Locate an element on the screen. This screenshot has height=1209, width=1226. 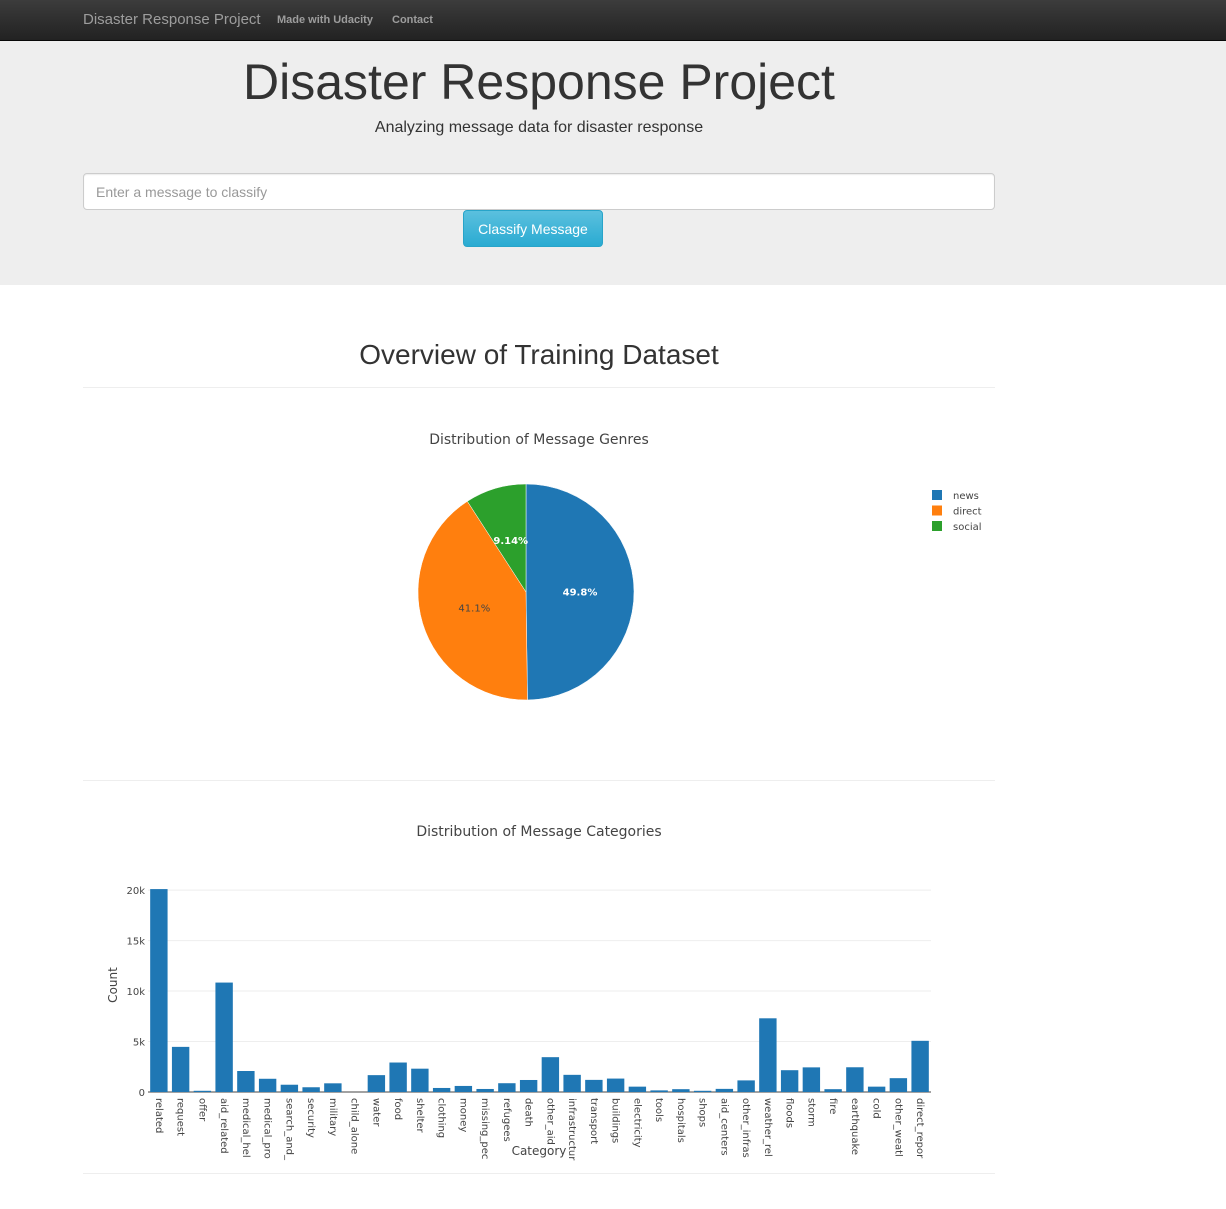
bar-money is located at coordinates (463, 1088).